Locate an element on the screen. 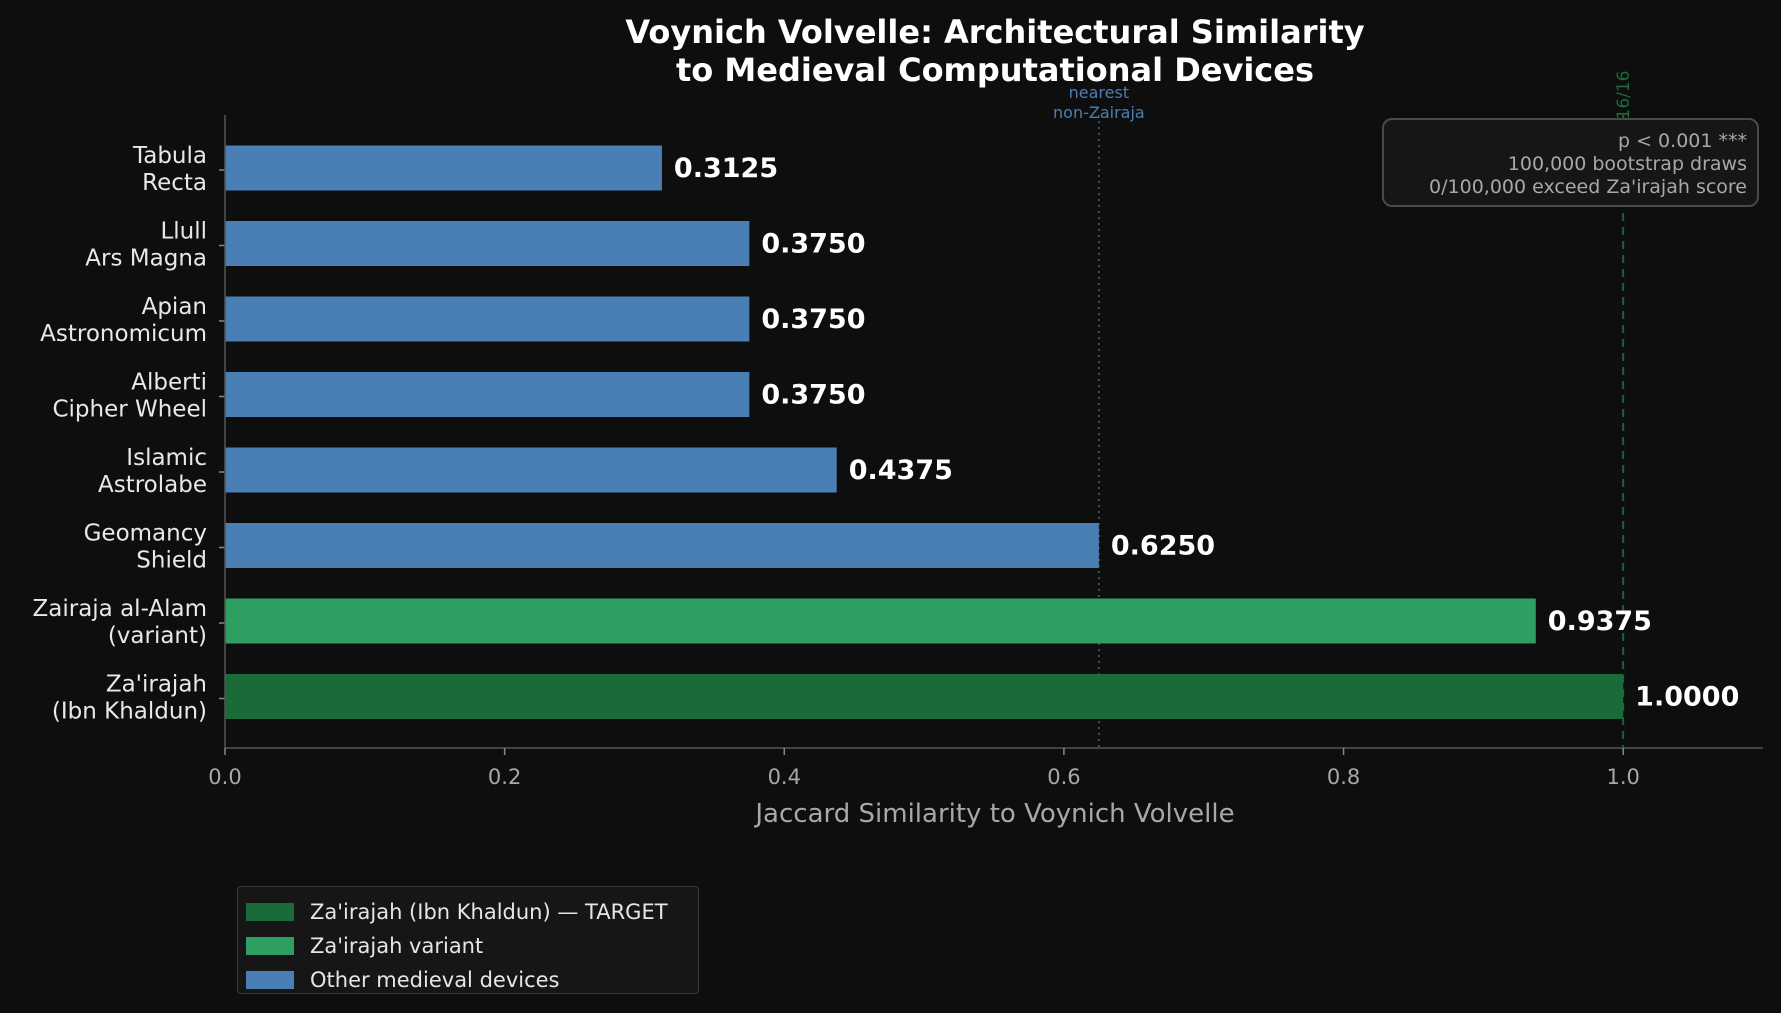 The image size is (1781, 1013). category-label-3: Alberti Cipher Wheel is located at coordinates (129, 396).